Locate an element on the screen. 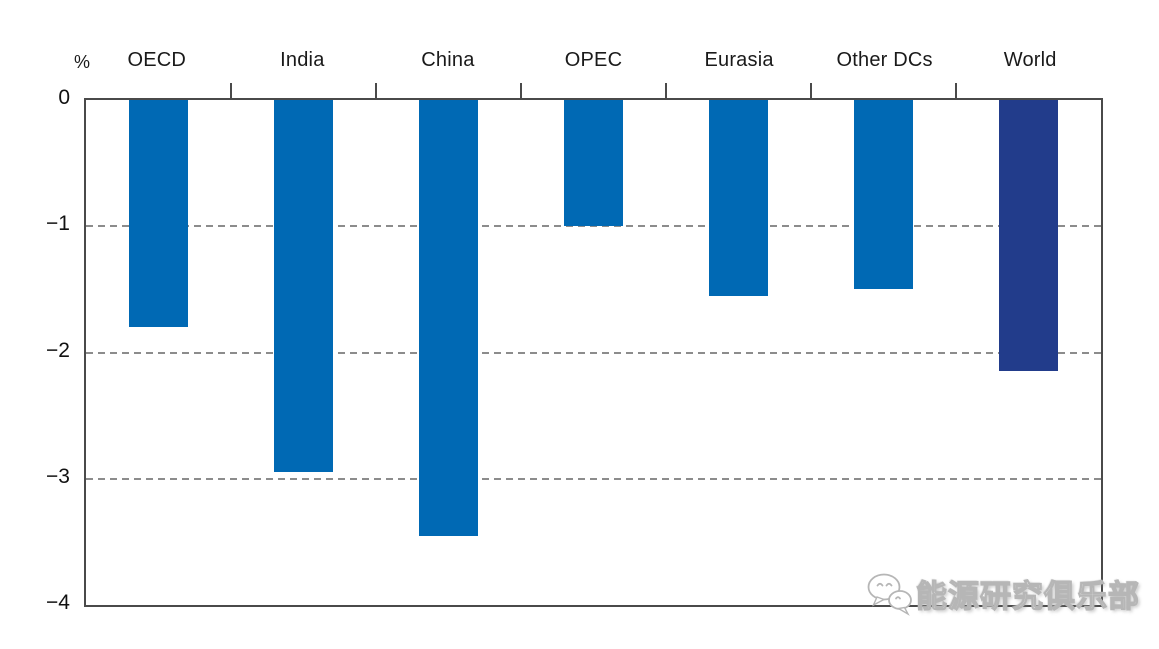  category-labels-row: OECD India China OPEC Eurasia Other DCs World is located at coordinates (593, 61).